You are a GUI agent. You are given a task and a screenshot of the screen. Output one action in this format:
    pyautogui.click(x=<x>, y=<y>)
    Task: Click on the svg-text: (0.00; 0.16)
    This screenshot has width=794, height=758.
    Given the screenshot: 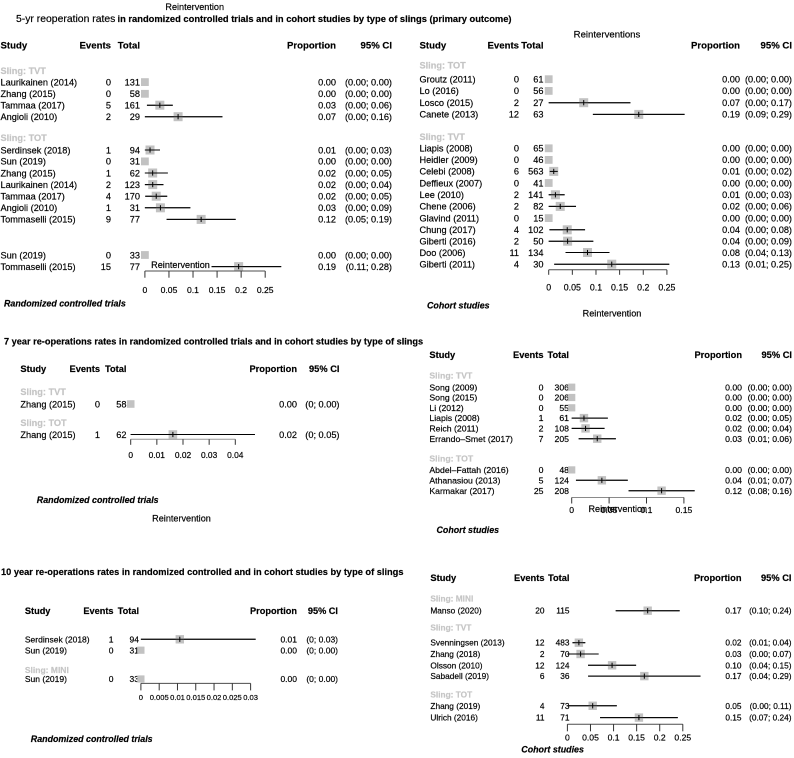 What is the action you would take?
    pyautogui.click(x=368, y=117)
    